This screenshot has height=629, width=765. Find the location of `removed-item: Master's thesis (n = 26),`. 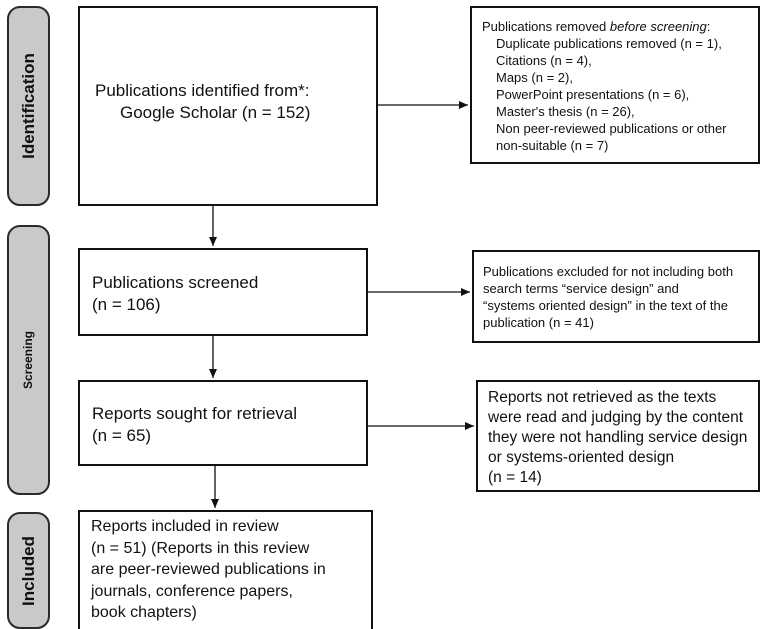

removed-item: Master's thesis (n = 26), is located at coordinates (565, 111).